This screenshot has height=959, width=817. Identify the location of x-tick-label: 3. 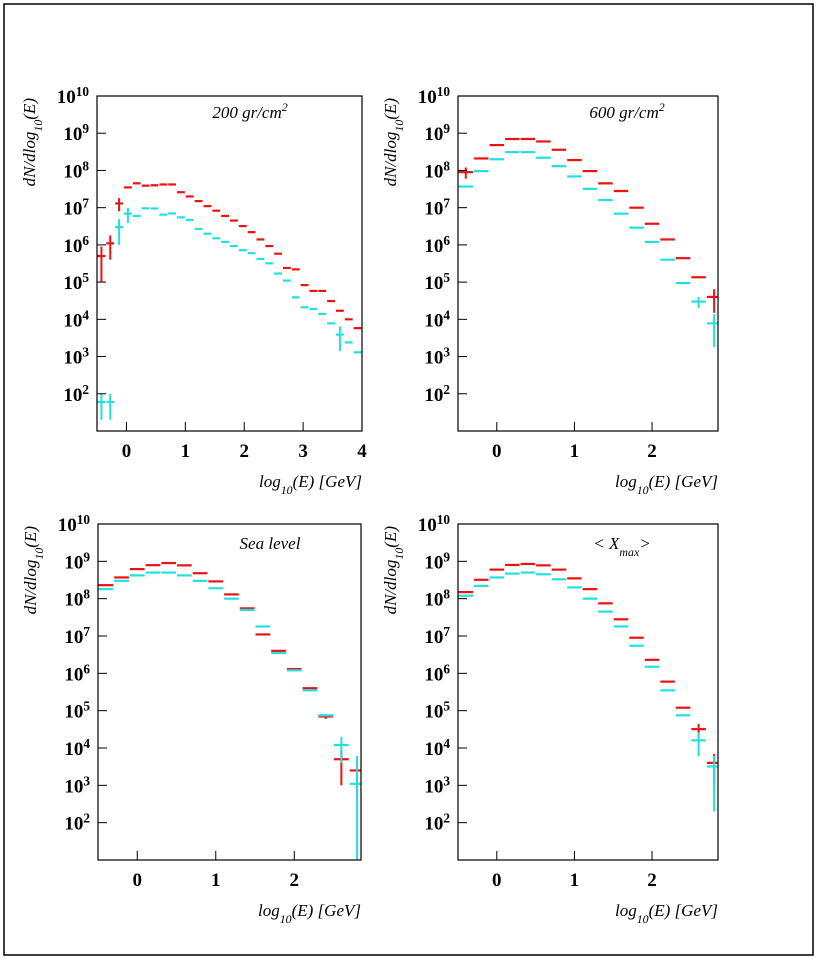
(303, 451).